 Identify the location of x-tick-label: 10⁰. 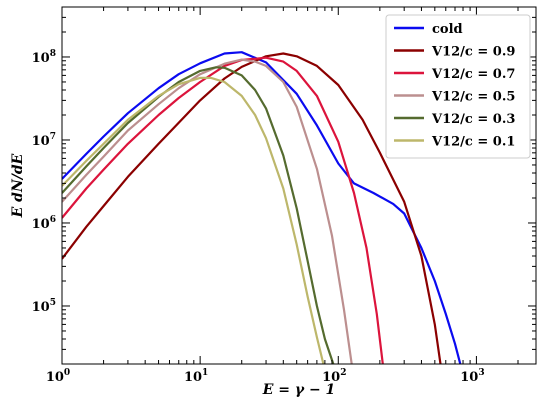
(58, 376).